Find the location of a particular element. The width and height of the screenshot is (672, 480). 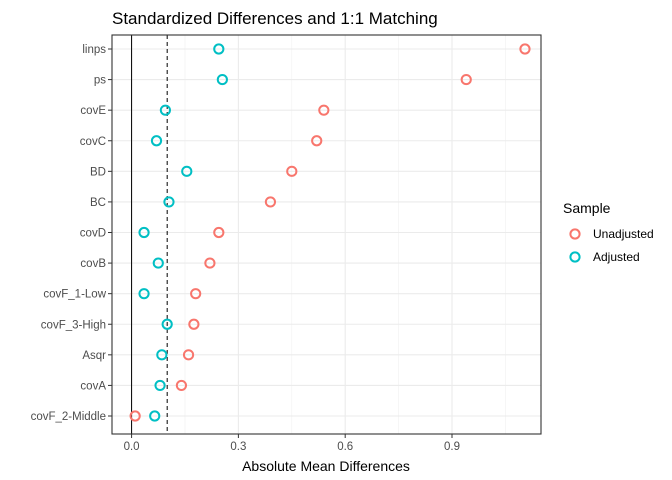

y-tick-label: covF_2-Middle is located at coordinates (68, 417).